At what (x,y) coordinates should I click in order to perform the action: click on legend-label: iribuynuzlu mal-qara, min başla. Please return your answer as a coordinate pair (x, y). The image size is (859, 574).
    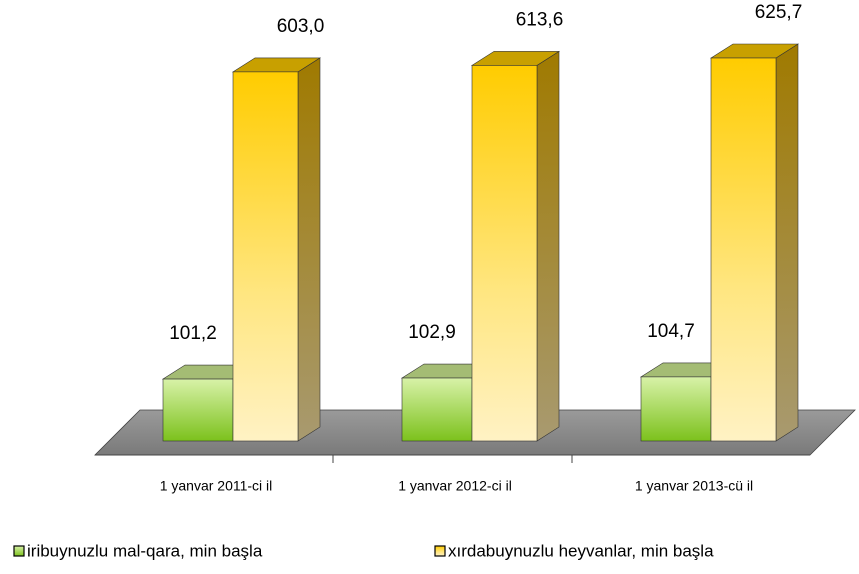
    Looking at the image, I should click on (145, 550).